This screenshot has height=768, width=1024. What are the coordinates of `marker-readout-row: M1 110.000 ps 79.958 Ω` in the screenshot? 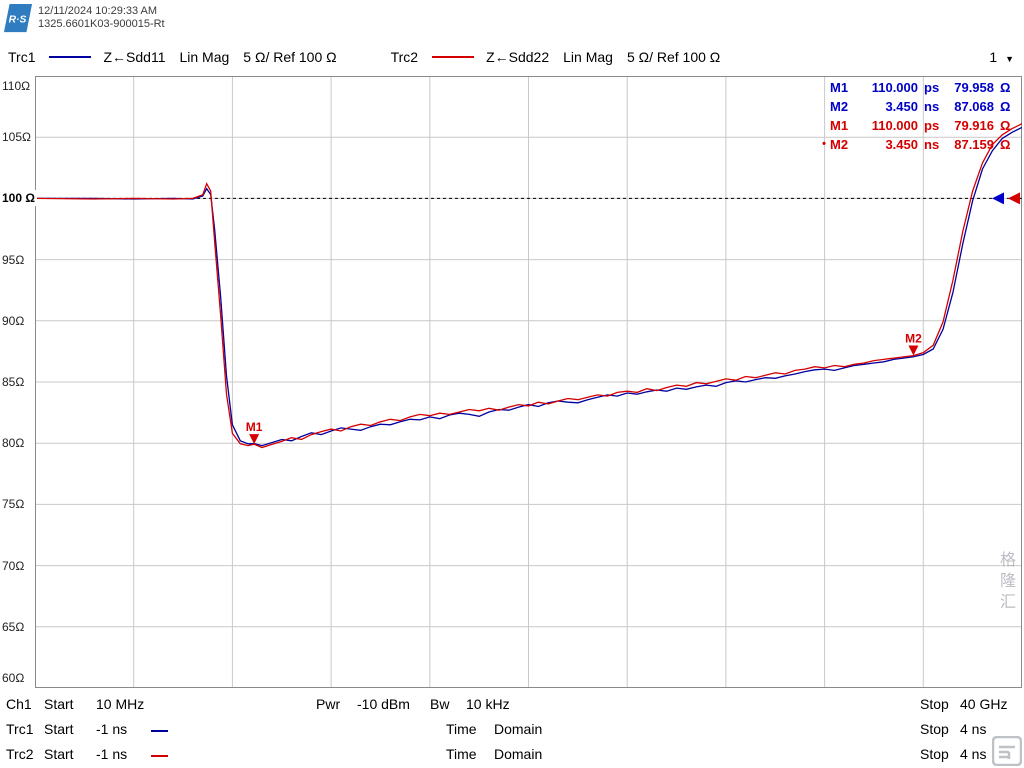 It's located at (916, 87).